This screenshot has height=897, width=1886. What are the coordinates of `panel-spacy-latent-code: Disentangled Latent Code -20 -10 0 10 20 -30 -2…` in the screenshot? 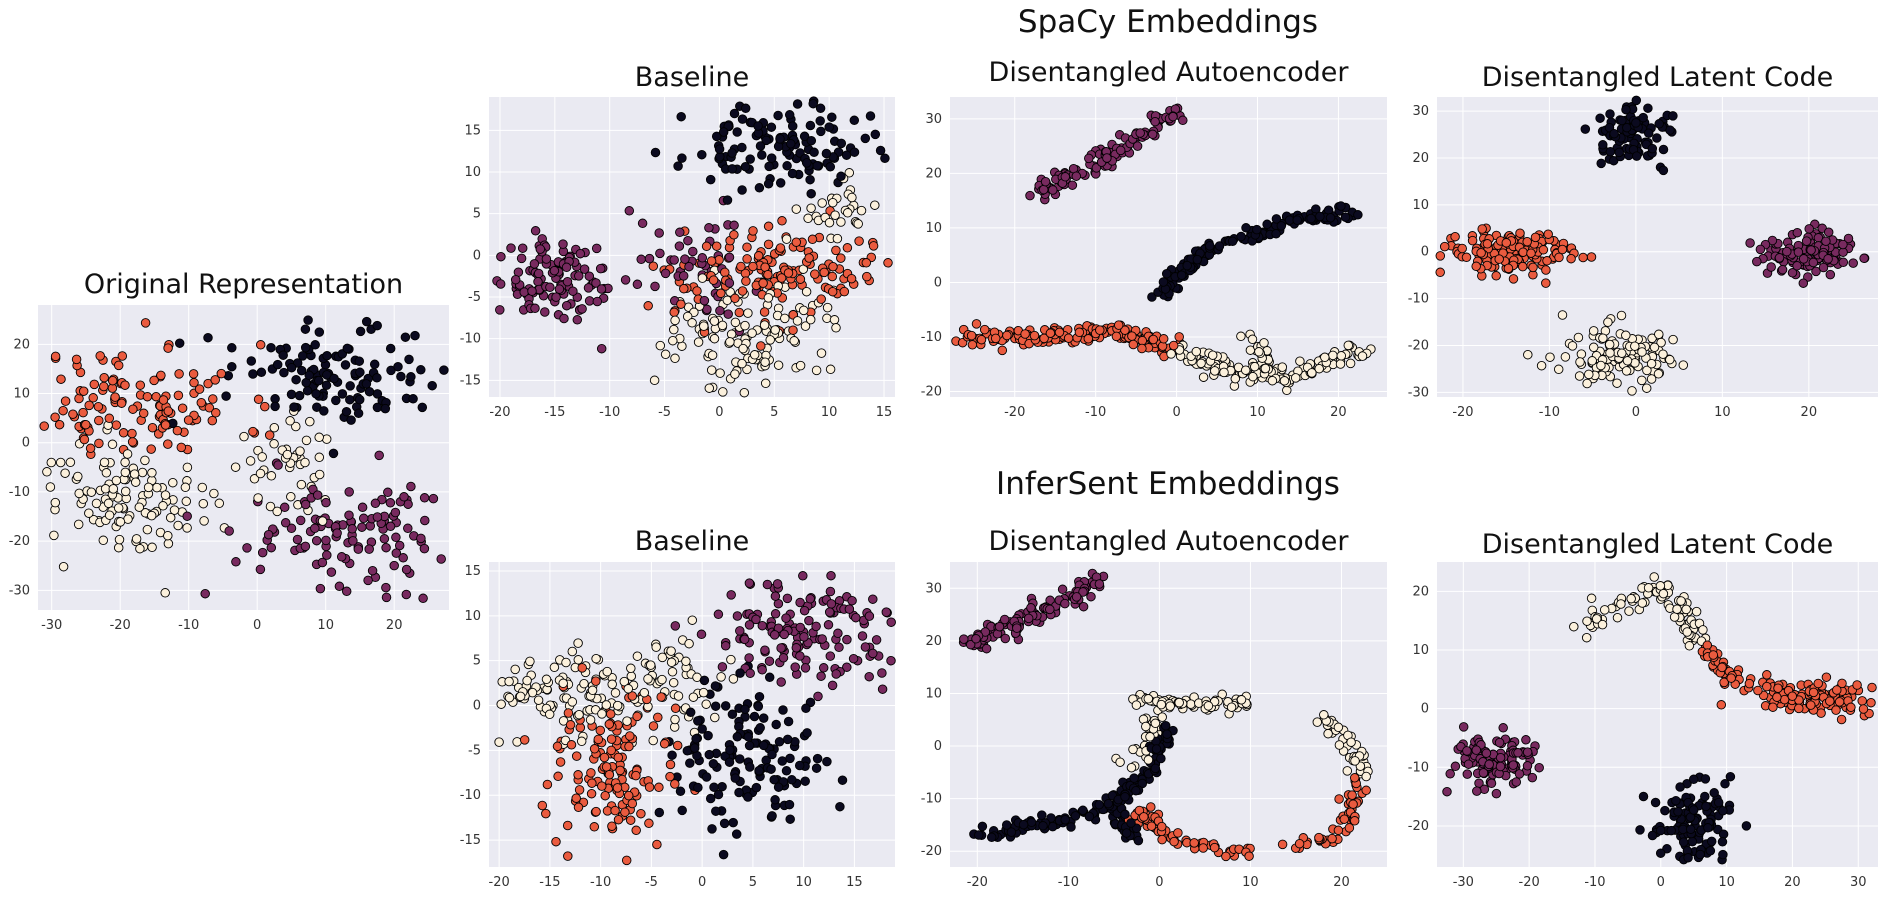 It's located at (1643, 241).